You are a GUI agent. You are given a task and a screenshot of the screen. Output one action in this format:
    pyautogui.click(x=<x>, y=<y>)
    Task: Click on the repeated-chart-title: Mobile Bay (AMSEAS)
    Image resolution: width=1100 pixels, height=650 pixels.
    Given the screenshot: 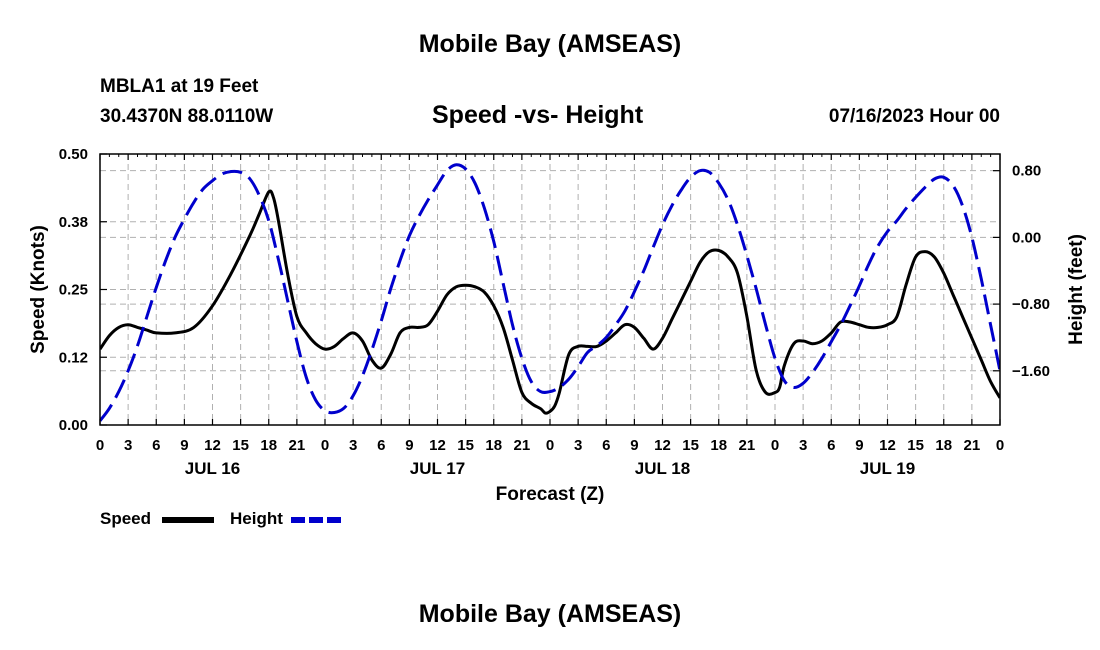 What is the action you would take?
    pyautogui.click(x=550, y=614)
    